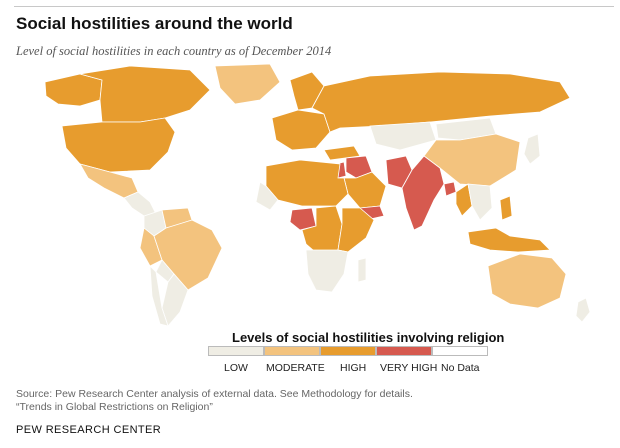  I want to click on chart-title: Social hostilities around the world, so click(154, 23).